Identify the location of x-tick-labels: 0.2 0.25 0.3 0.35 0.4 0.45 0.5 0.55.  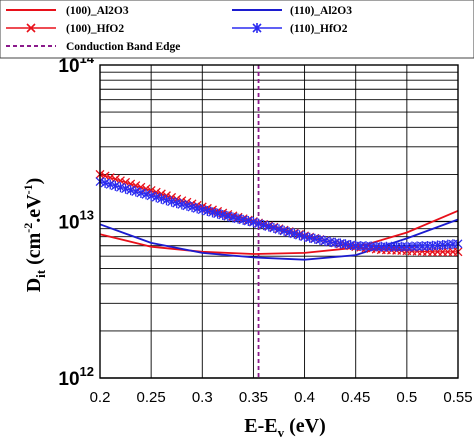
(281, 397).